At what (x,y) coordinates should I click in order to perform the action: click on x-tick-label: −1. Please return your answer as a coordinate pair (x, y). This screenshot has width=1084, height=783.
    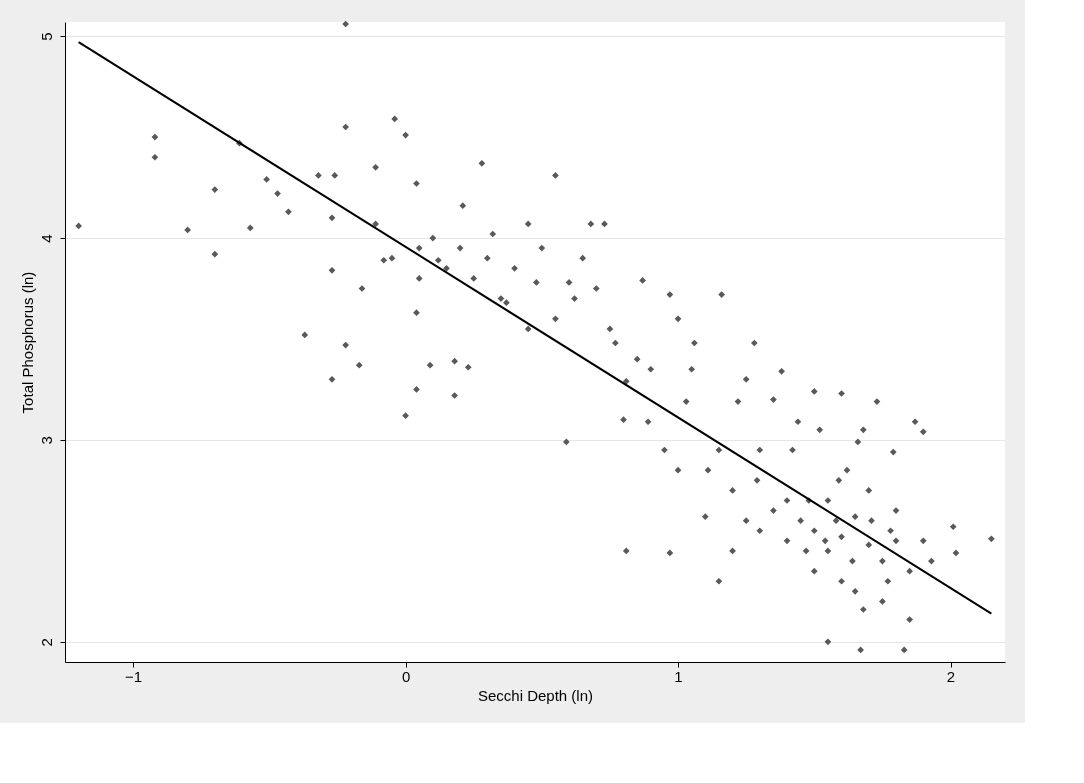
    Looking at the image, I should click on (134, 676).